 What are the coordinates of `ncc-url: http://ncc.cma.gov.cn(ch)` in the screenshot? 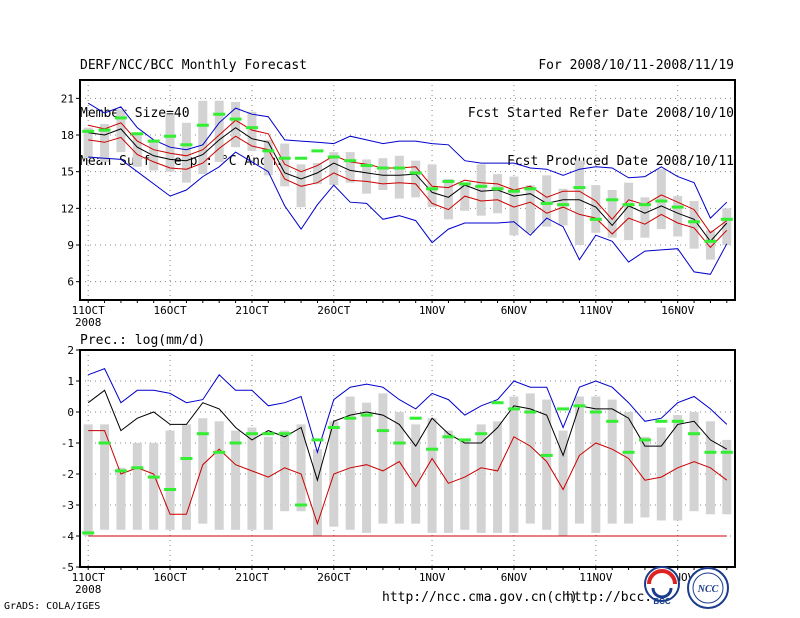 It's located at (480, 597).